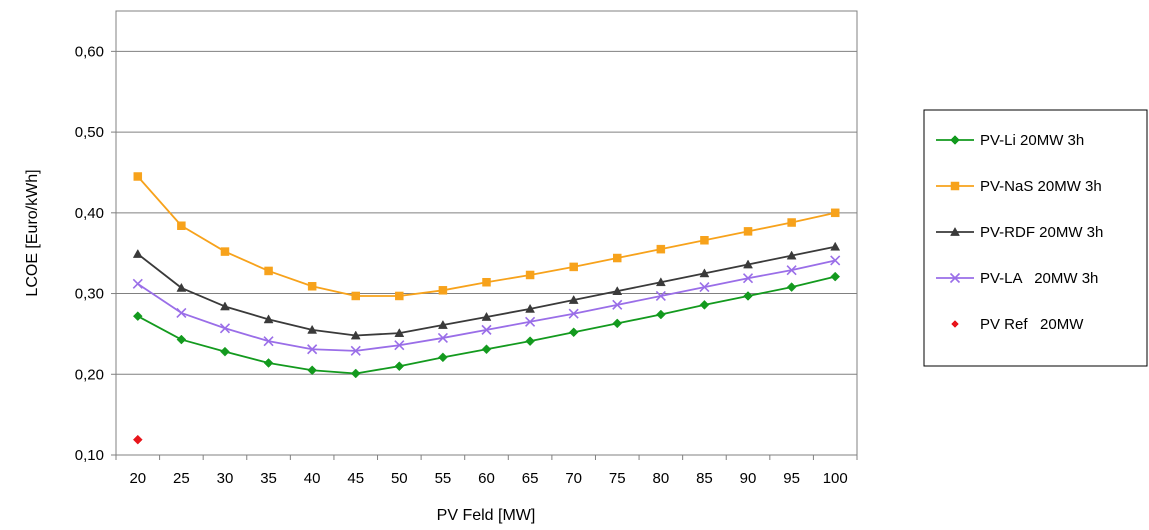  What do you see at coordinates (89, 51) in the screenshot?
I see `y-tick-label: 0,60` at bounding box center [89, 51].